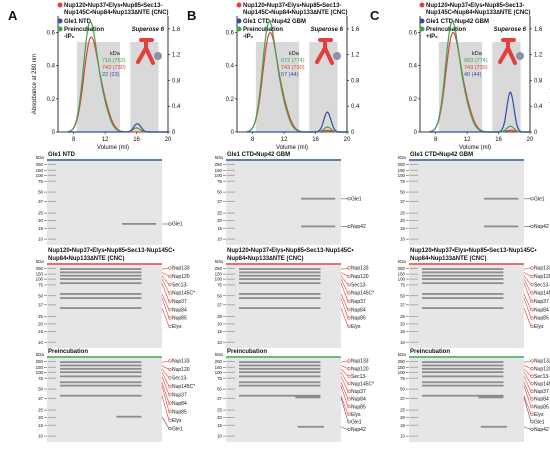 The height and width of the screenshot is (451, 550). I want to click on gle1-cartoon, so click(158, 56).